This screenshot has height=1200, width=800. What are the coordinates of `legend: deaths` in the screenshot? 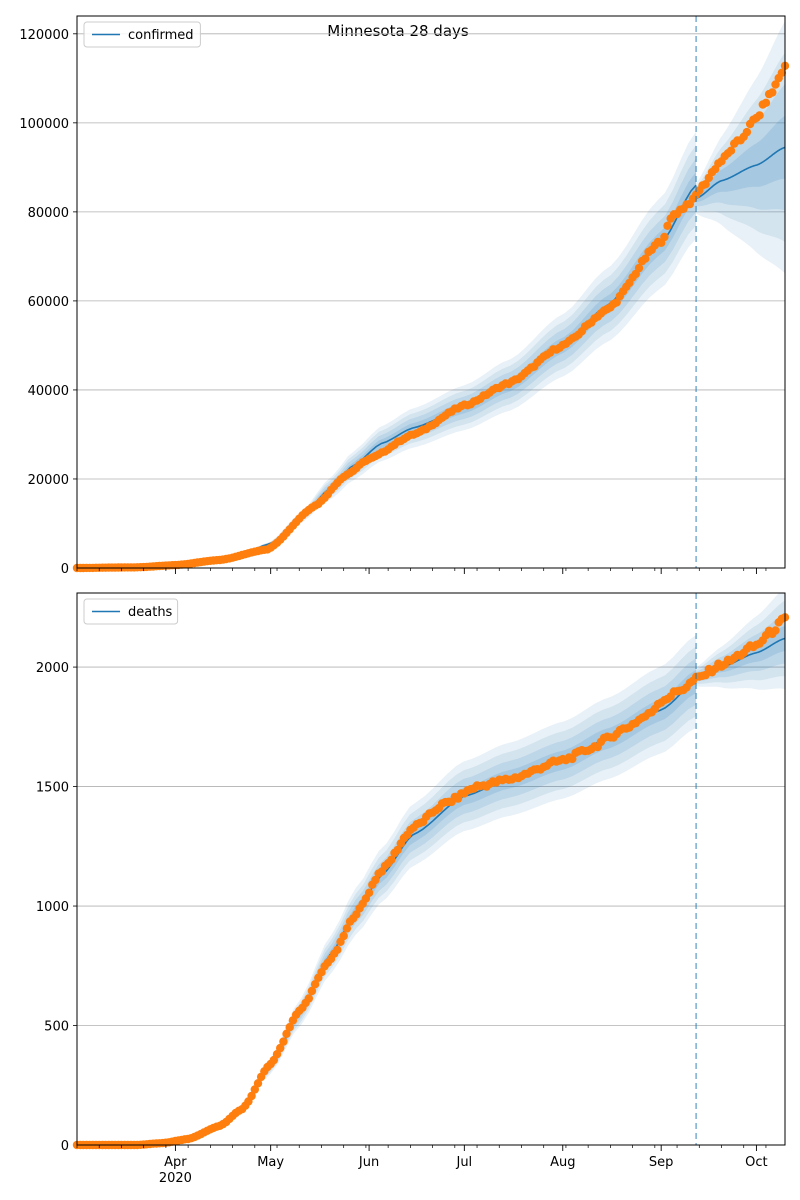 It's located at (131, 611).